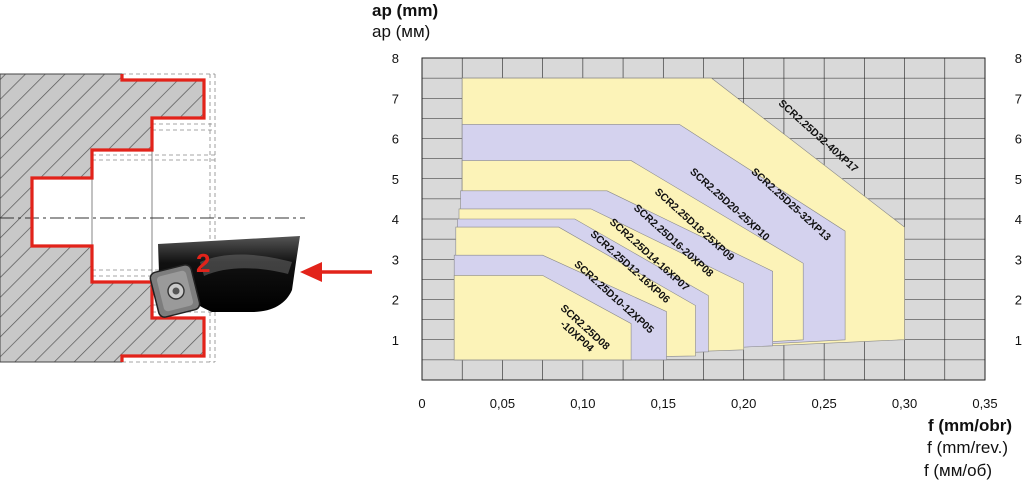 This screenshot has height=485, width=1024. Describe the element at coordinates (707, 403) in the screenshot. I see `x-tick-labels: 0 0,05 0,10 0,15 0,20 0,25 0,30 0,35` at that location.